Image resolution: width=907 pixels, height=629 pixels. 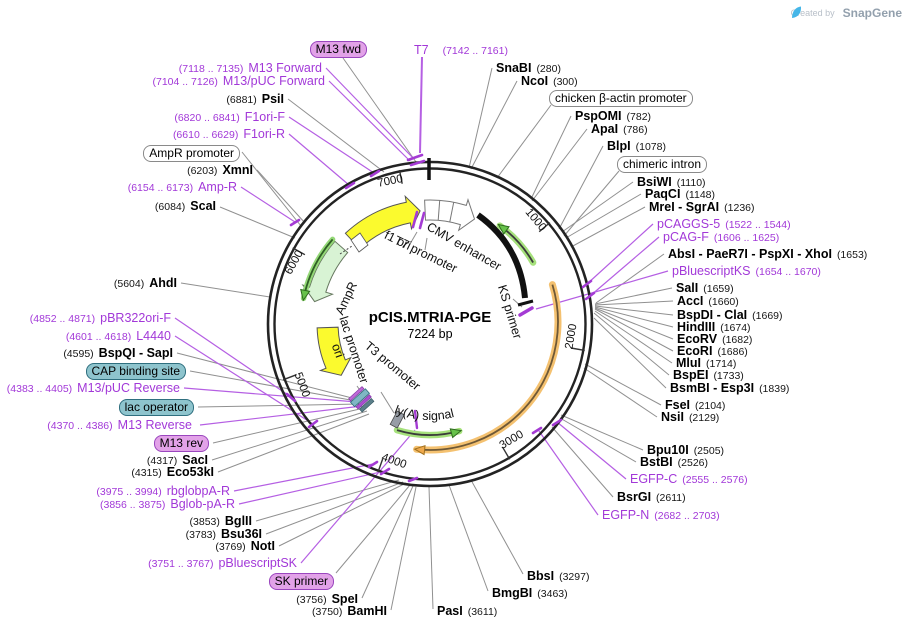 What do you see at coordinates (689, 479) in the screenshot?
I see `callout-egfp-c: EGFP-C (2555 .. 2576)` at bounding box center [689, 479].